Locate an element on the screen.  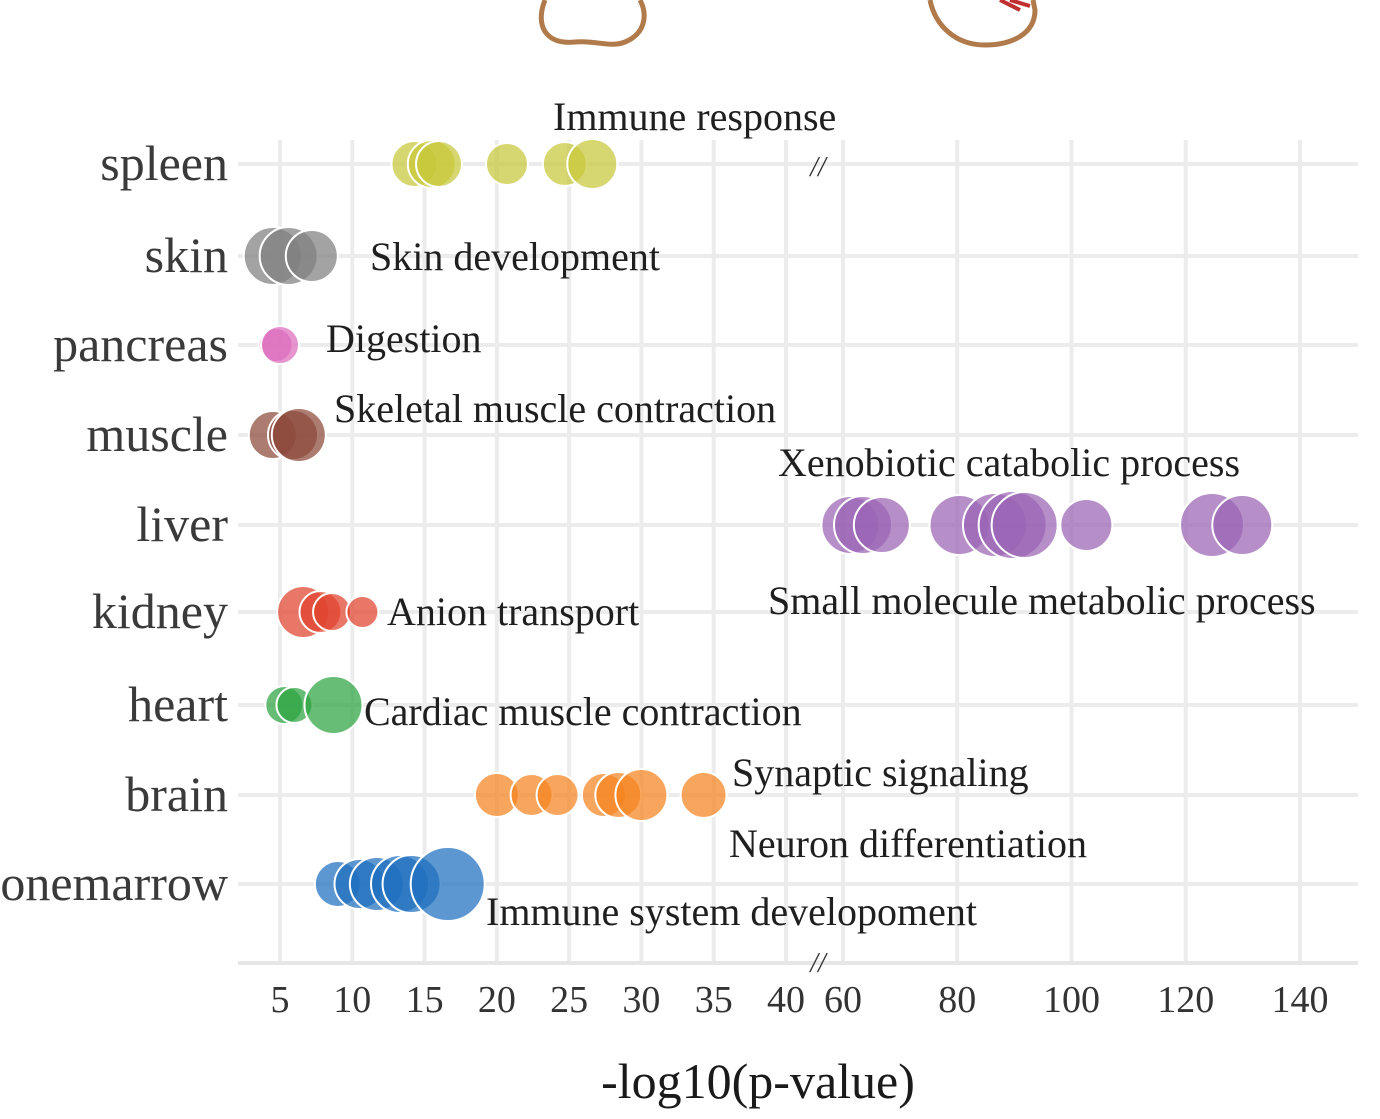
x-tick-label: 100 is located at coordinates (1071, 1000).